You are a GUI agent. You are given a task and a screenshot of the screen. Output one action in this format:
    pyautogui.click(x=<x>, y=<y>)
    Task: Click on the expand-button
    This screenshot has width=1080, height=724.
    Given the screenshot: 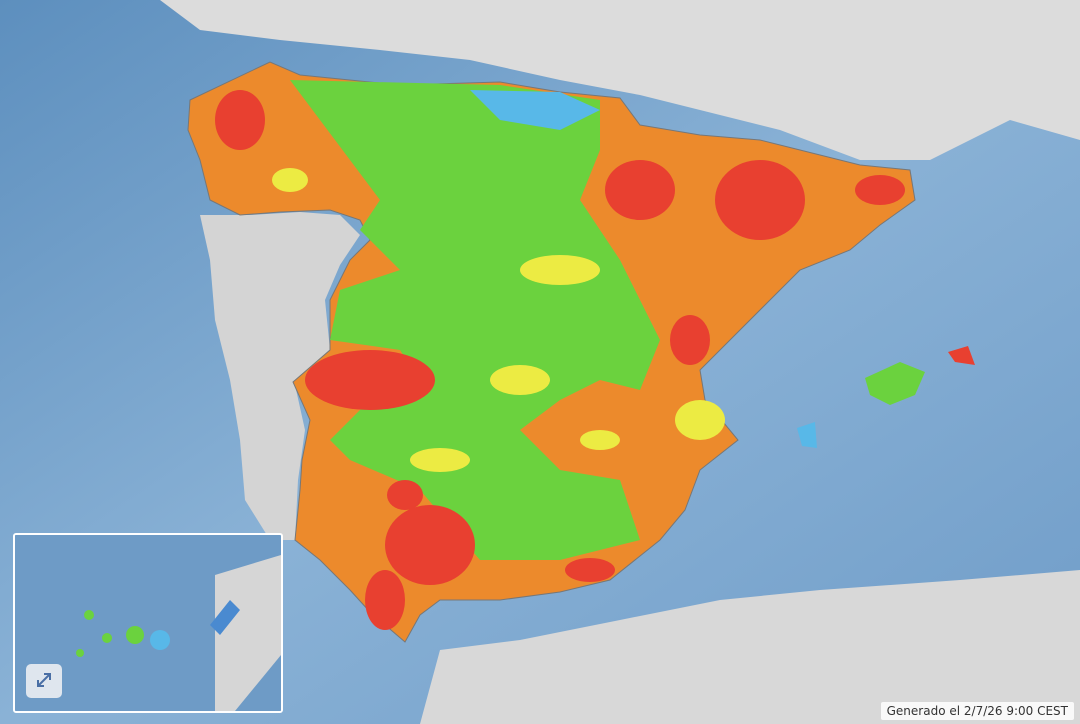 What is the action you would take?
    pyautogui.click(x=44, y=681)
    